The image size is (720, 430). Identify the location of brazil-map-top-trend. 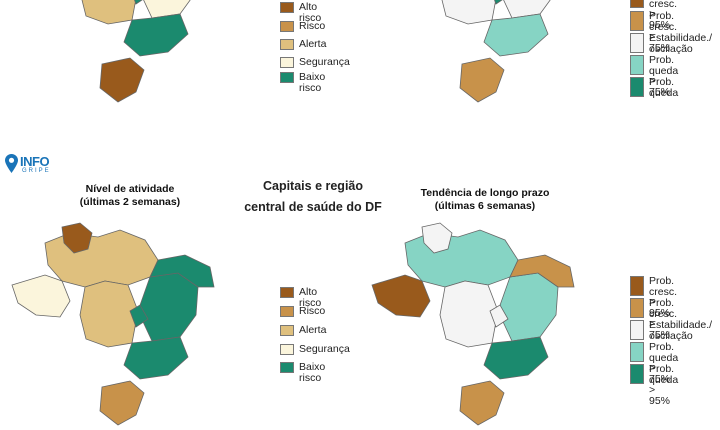
(496, 51).